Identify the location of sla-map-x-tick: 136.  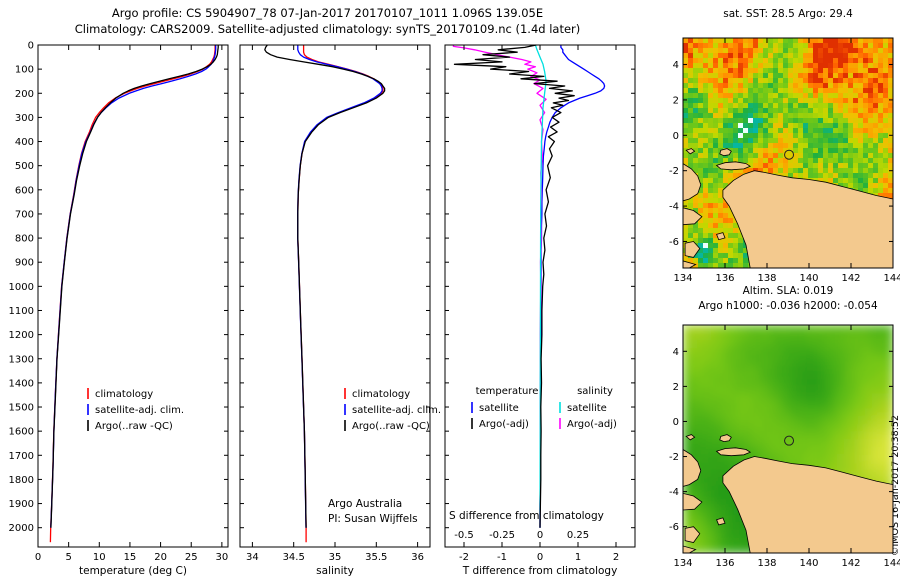
(724, 563).